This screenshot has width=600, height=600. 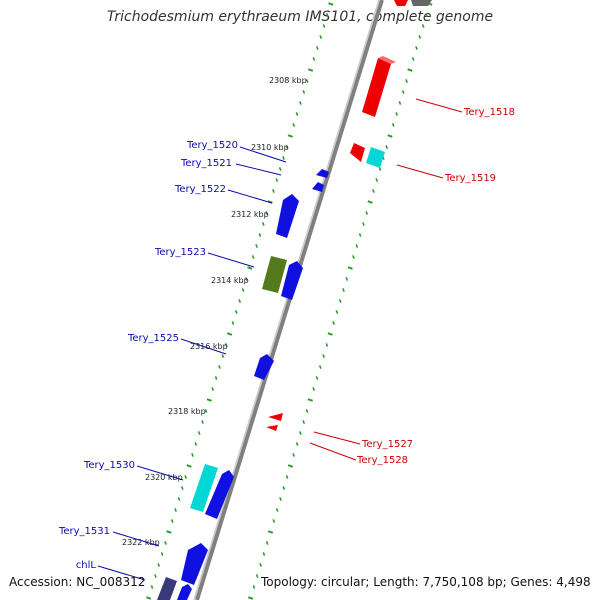 I want to click on gene-arrow-top-gray, so click(x=421, y=3).